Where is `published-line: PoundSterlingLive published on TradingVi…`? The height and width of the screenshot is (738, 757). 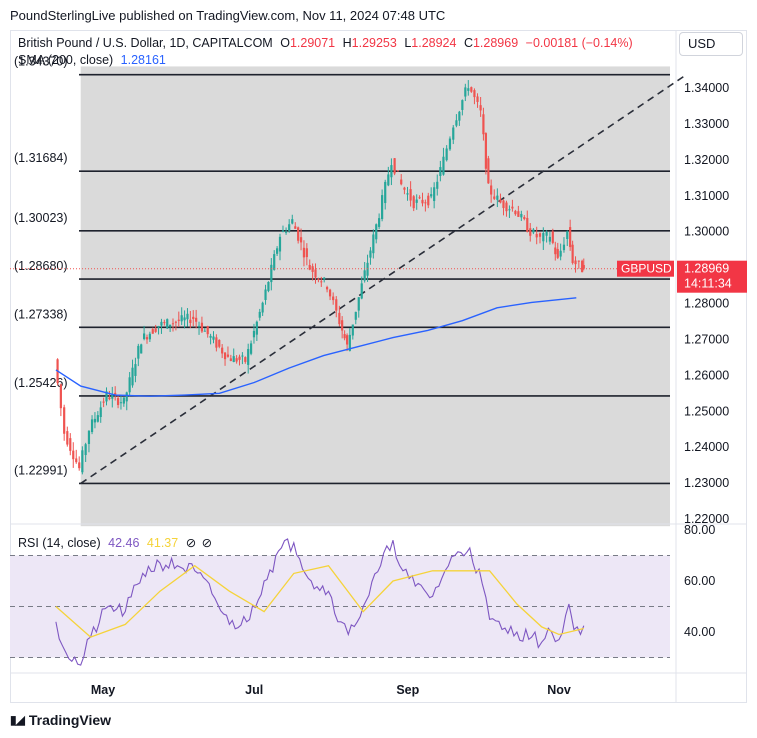 published-line: PoundSterlingLive published on TradingVi… is located at coordinates (228, 15).